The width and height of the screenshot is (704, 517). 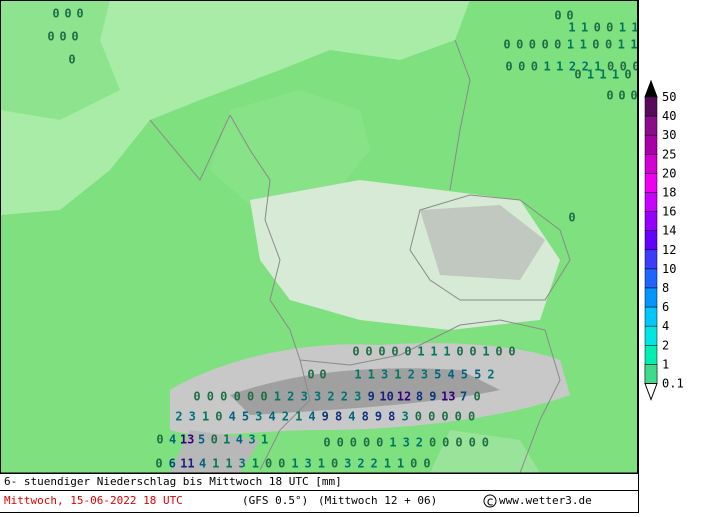 I want to click on legend-label: 14, so click(x=669, y=231).